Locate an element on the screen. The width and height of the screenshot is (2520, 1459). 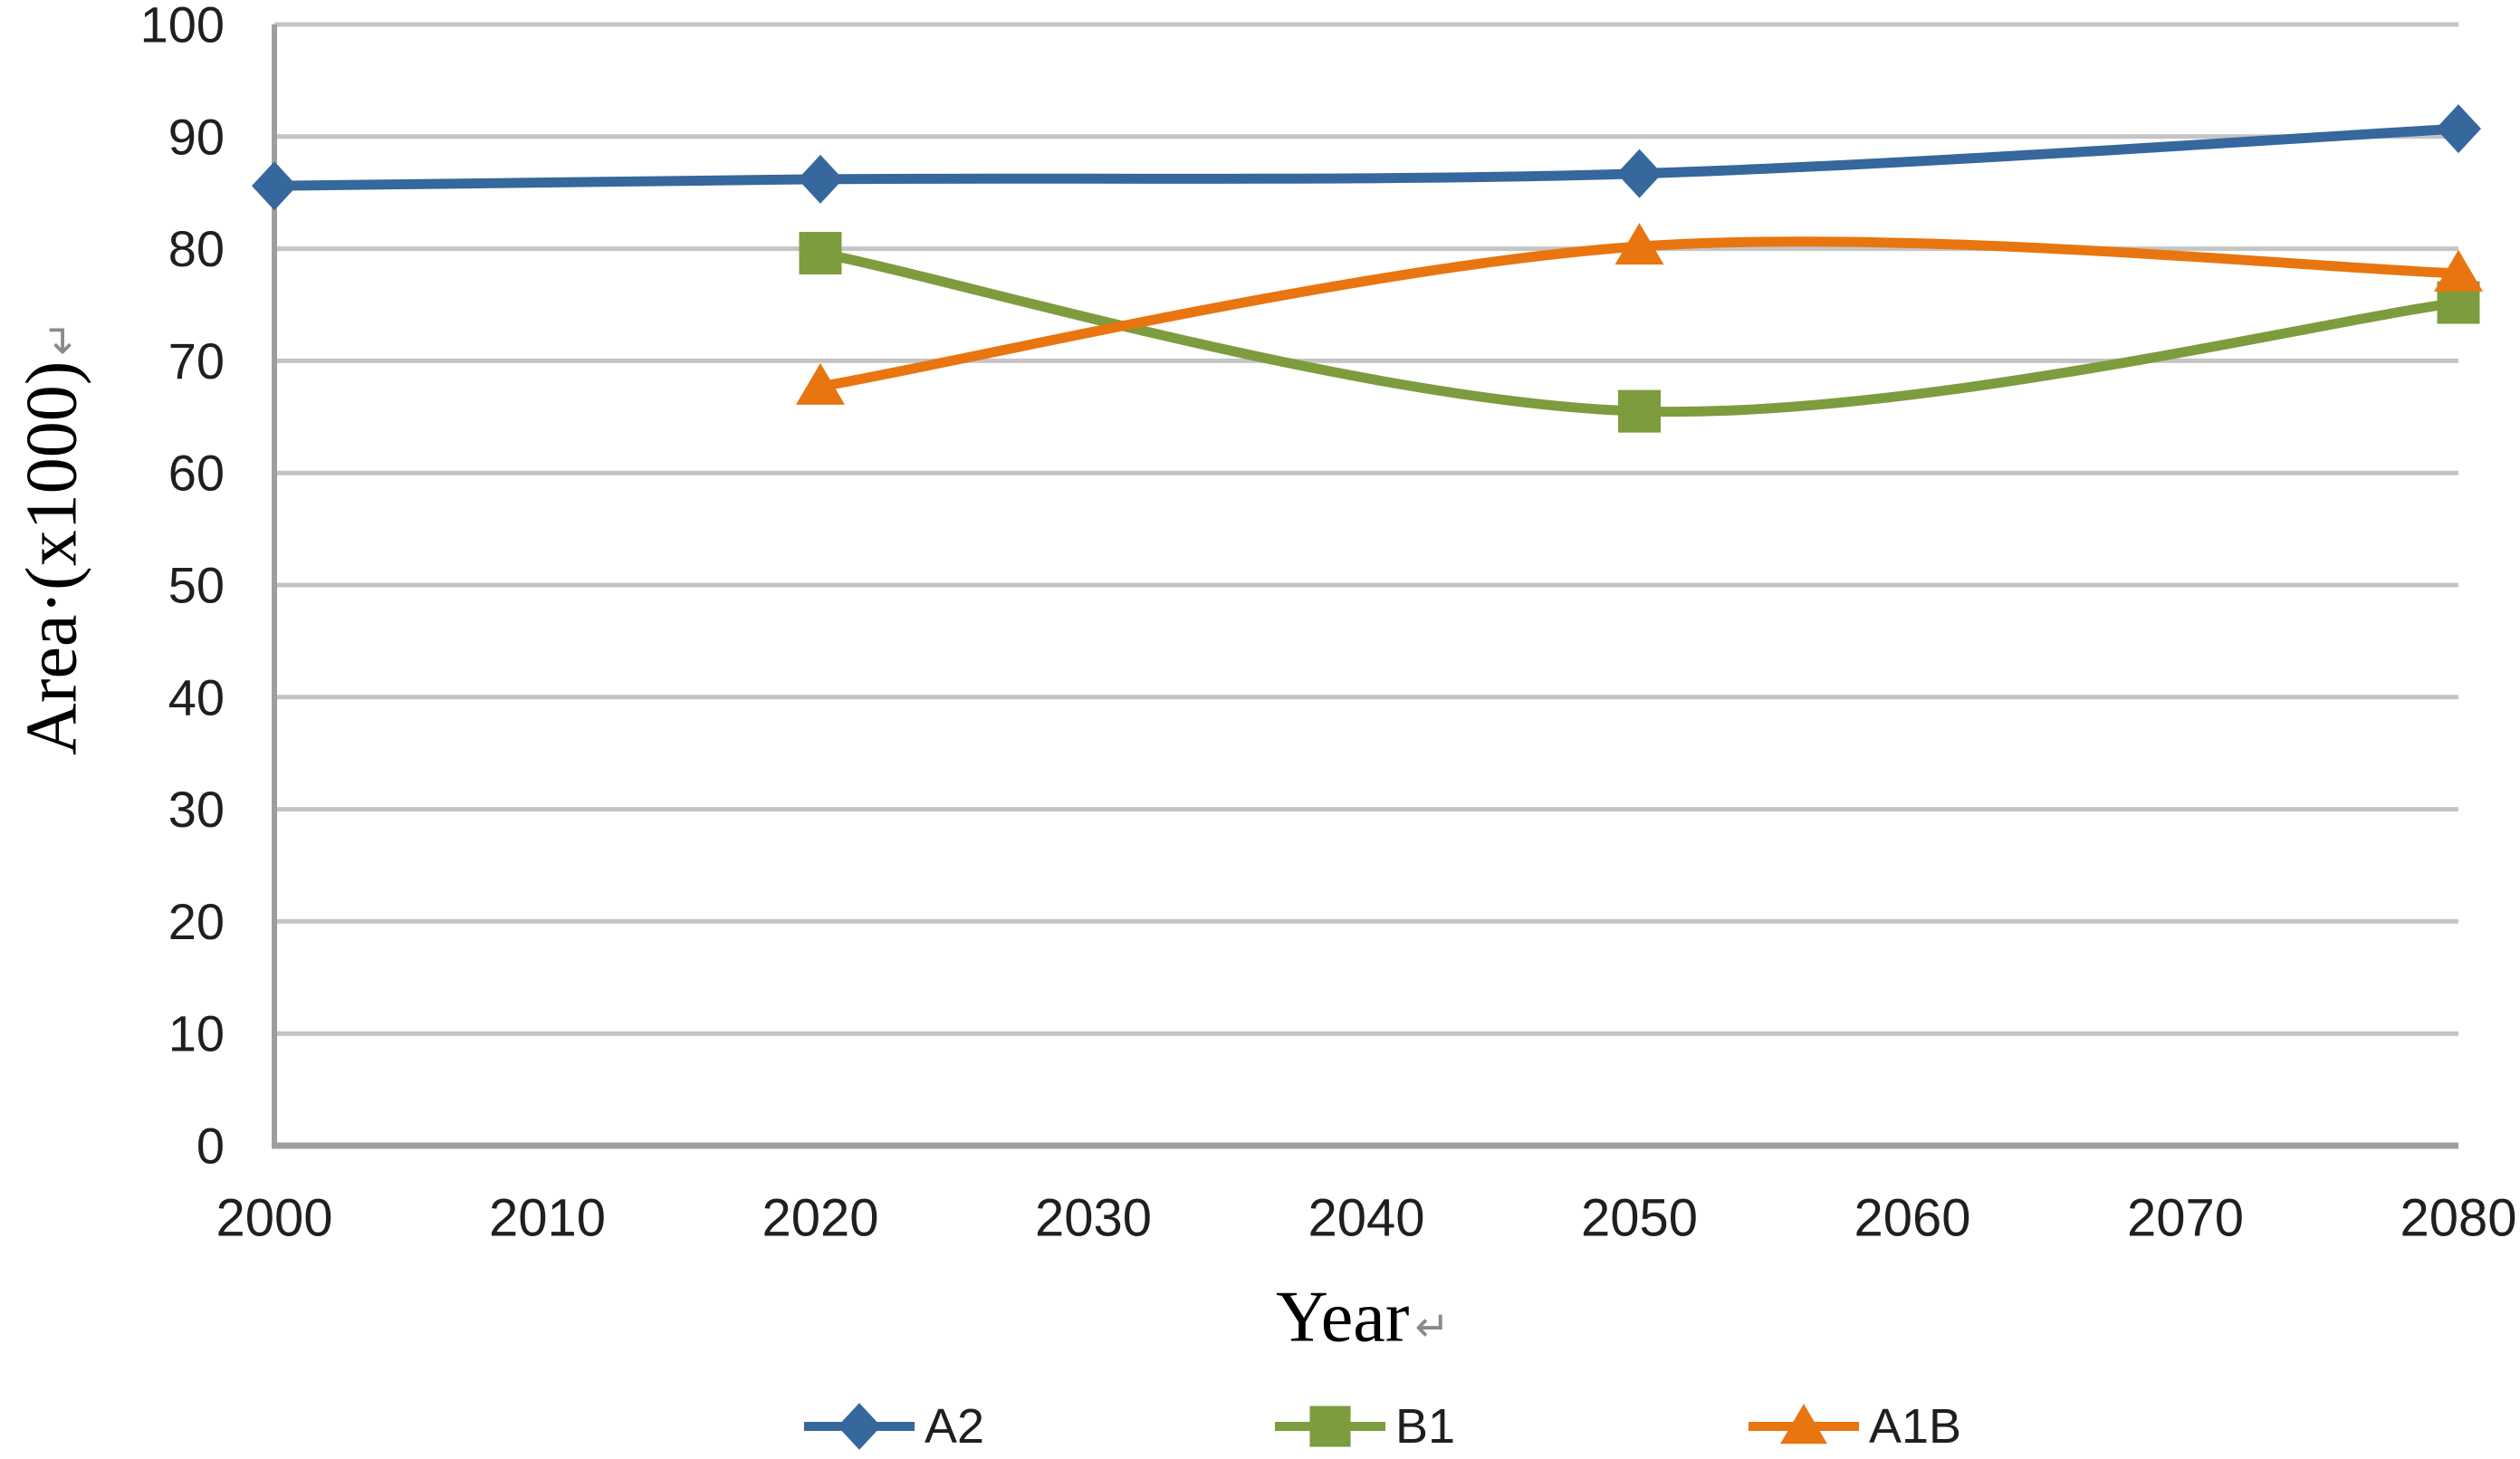
x-tick-label: 2040 is located at coordinates (1366, 1218).